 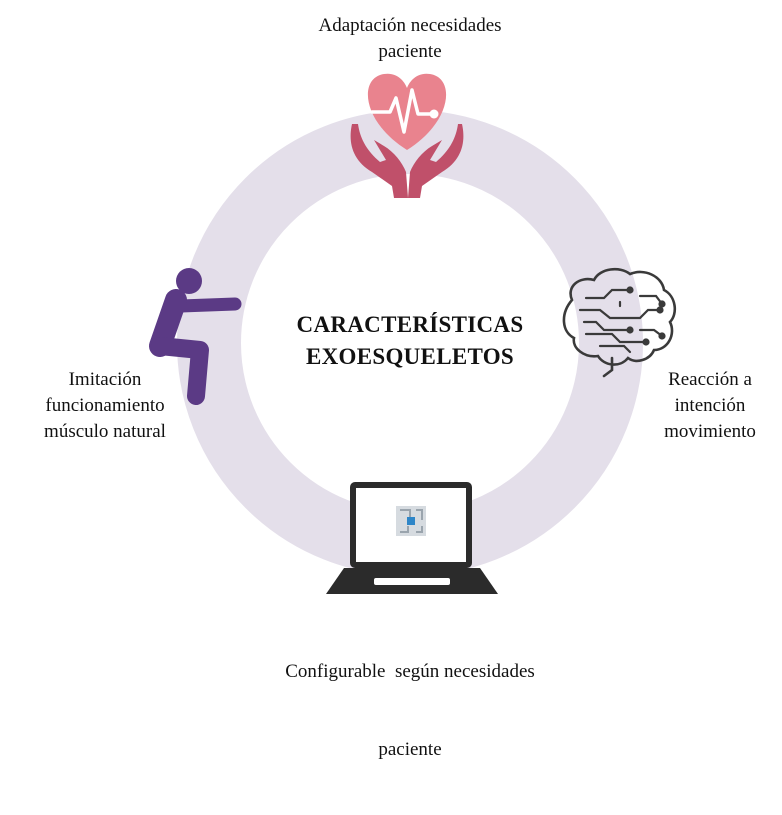 I want to click on center-title: CARACTERÍSTICAS EXOESQUELETOS, so click(x=410, y=341).